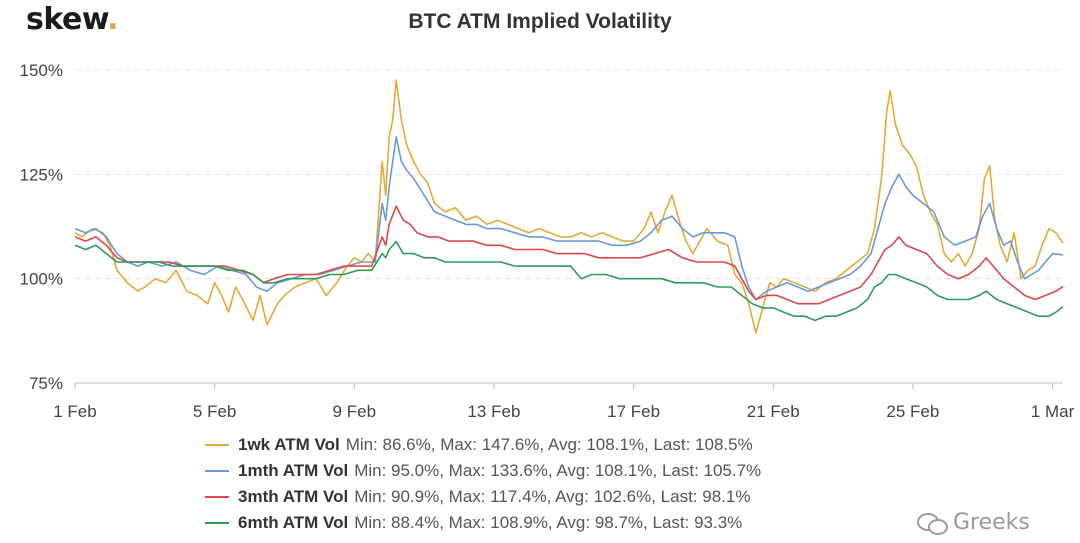 Image resolution: width=1080 pixels, height=543 pixels. Describe the element at coordinates (540, 21) in the screenshot. I see `chart-title: BTC ATM Implied Volatility` at that location.